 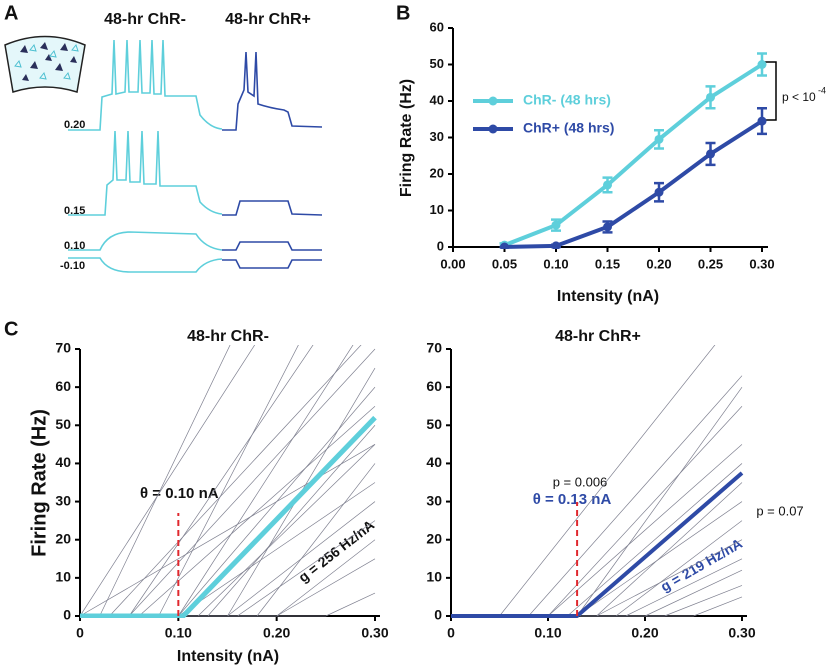 What do you see at coordinates (607, 263) in the screenshot?
I see `x-tick-label: 0.15` at bounding box center [607, 263].